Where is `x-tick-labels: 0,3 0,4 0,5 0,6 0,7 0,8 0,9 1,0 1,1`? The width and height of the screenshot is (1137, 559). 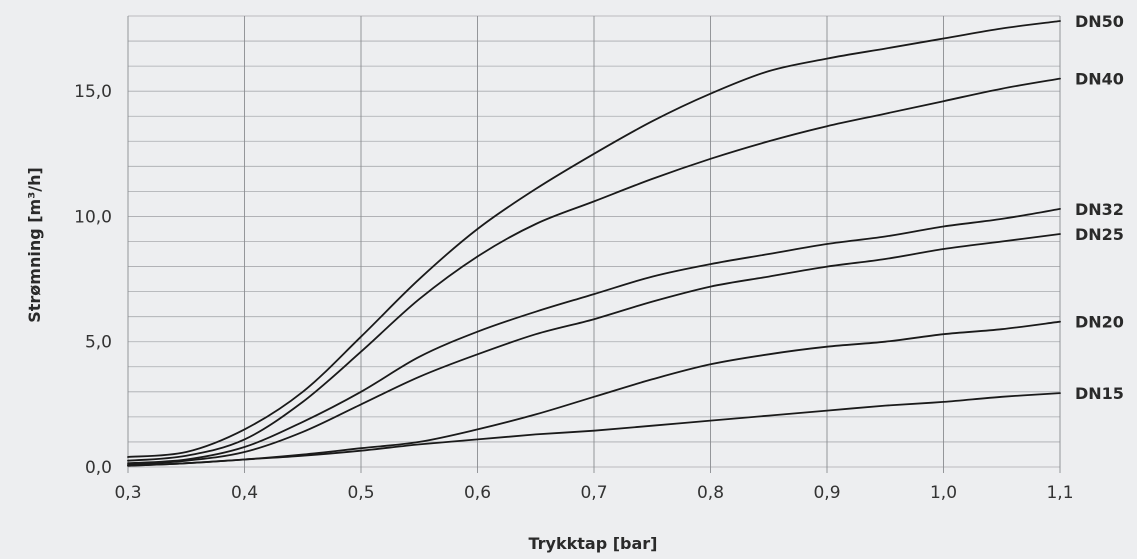 x-tick-labels: 0,3 0,4 0,5 0,6 0,7 0,8 0,9 1,0 1,1 is located at coordinates (593, 493).